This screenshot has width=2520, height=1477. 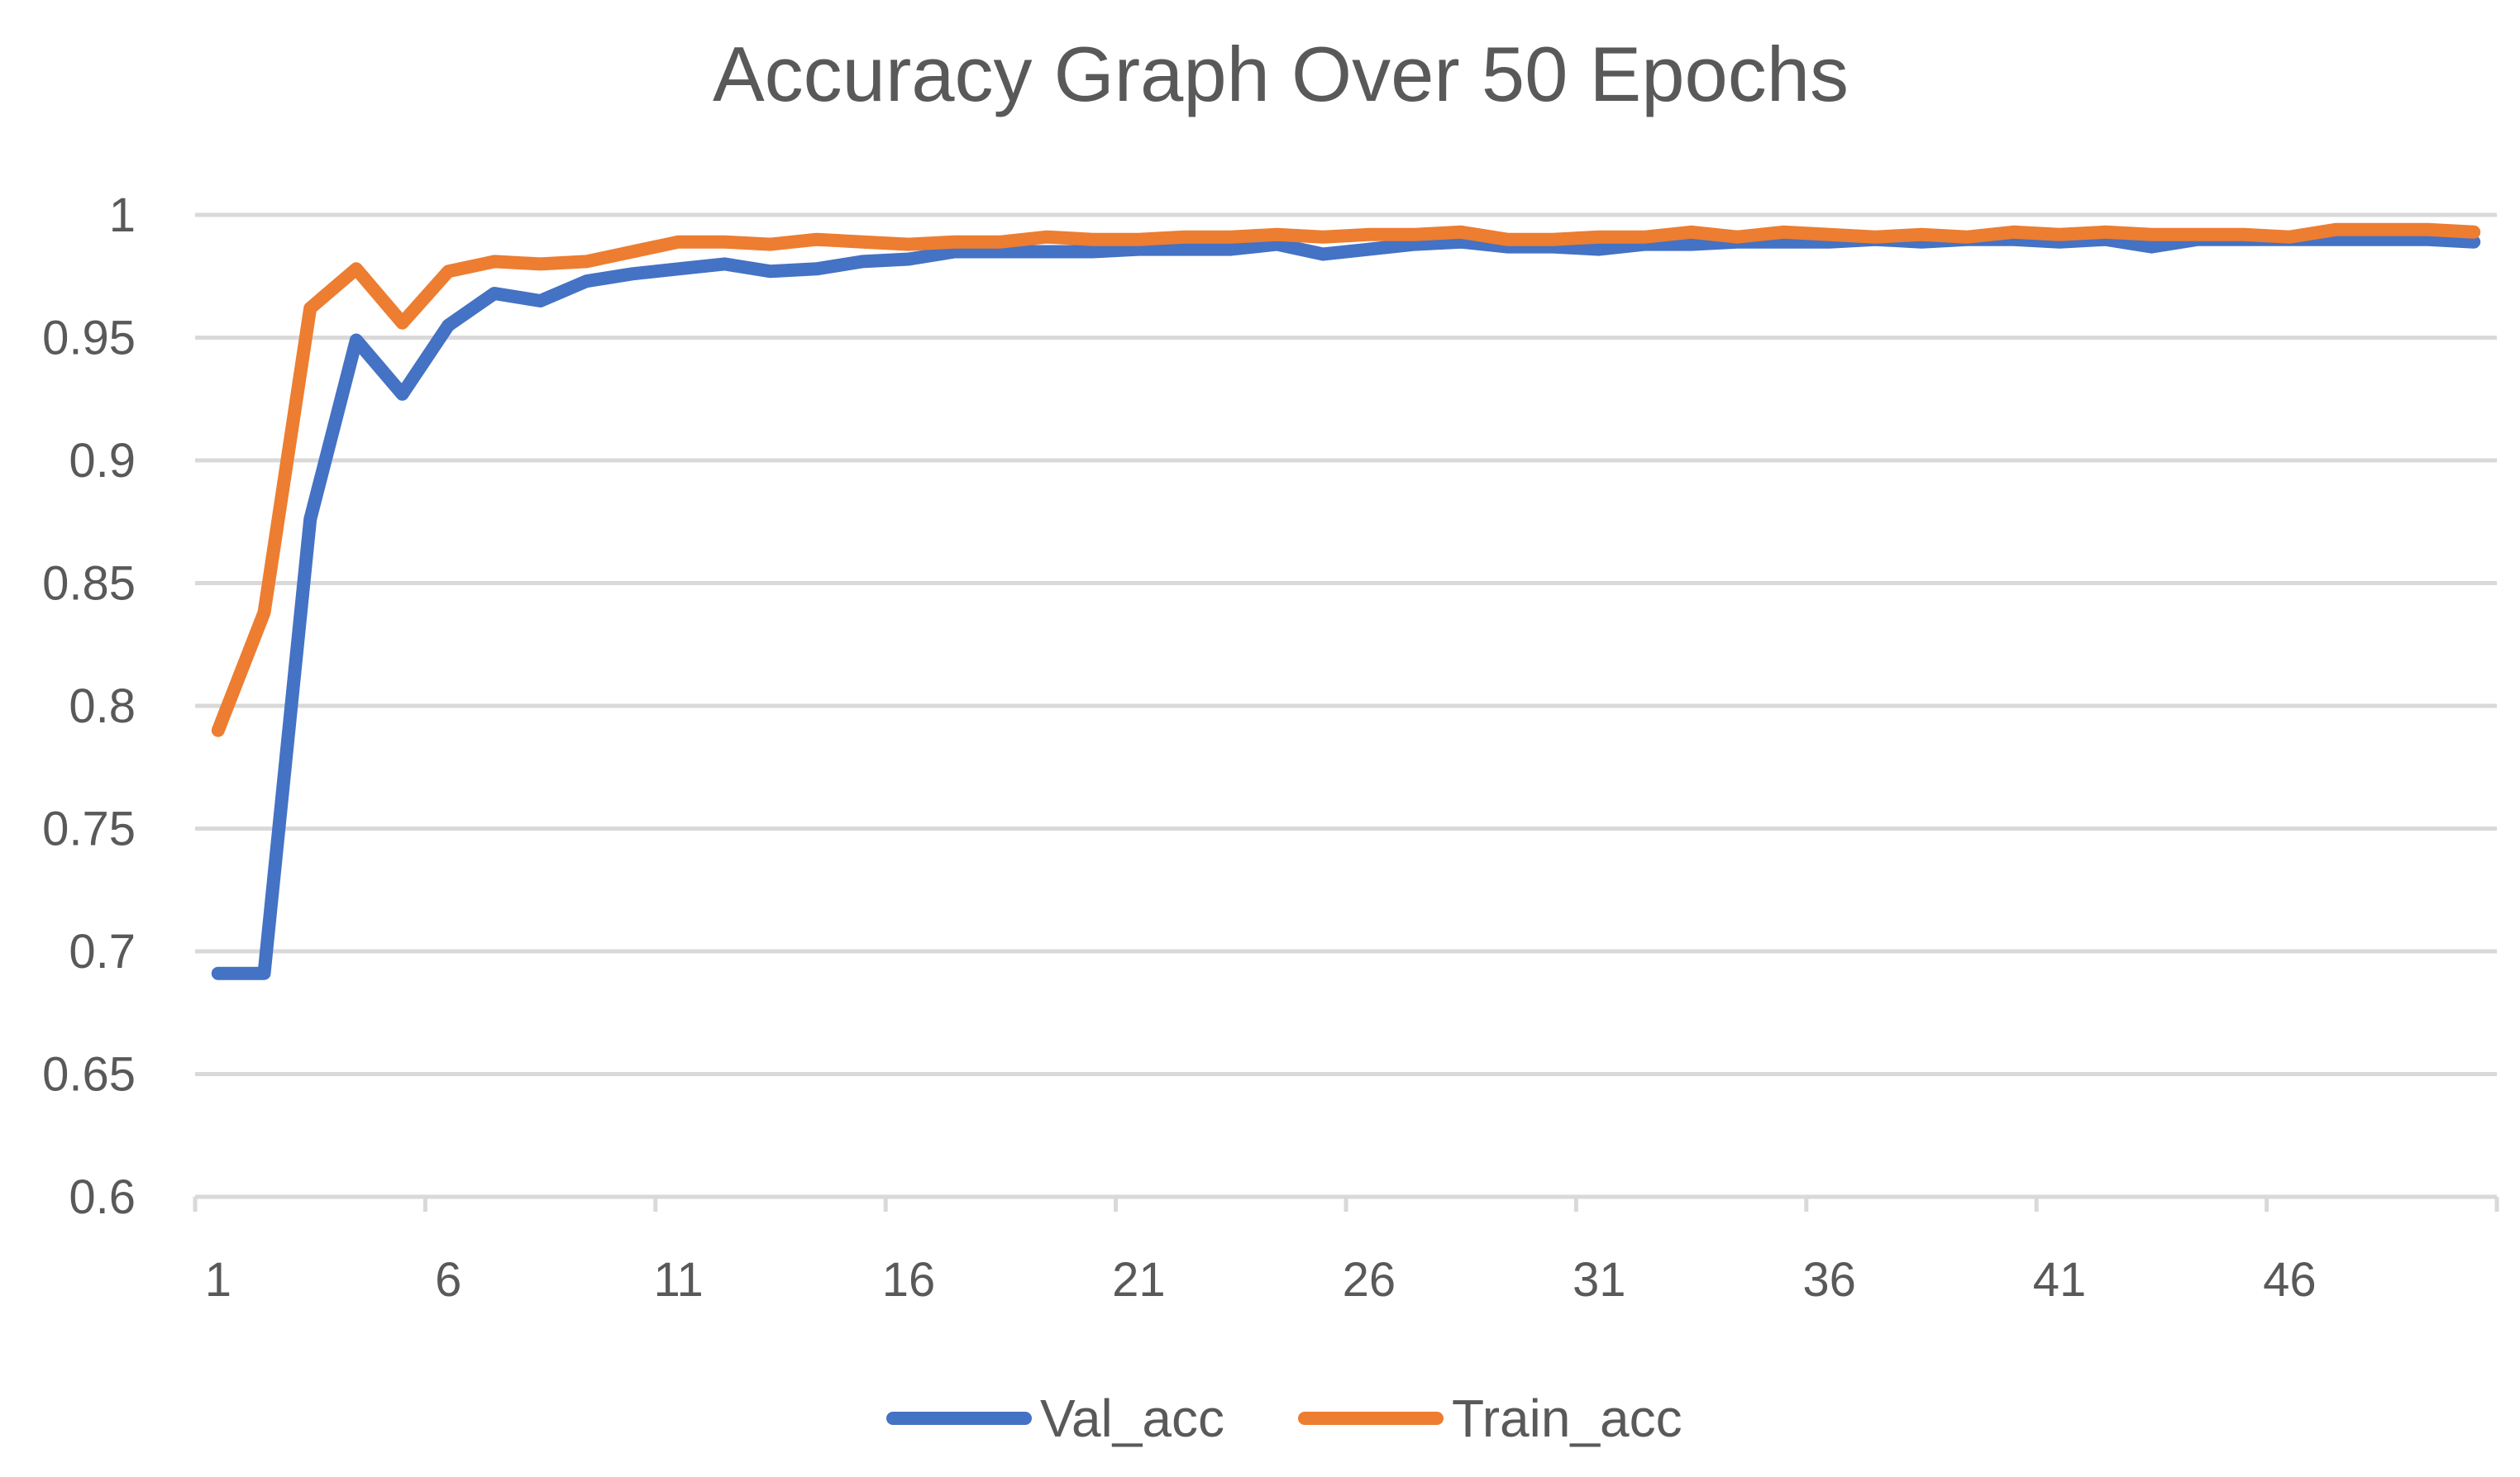 I want to click on y-tick-label: 0.9, so click(x=102, y=461).